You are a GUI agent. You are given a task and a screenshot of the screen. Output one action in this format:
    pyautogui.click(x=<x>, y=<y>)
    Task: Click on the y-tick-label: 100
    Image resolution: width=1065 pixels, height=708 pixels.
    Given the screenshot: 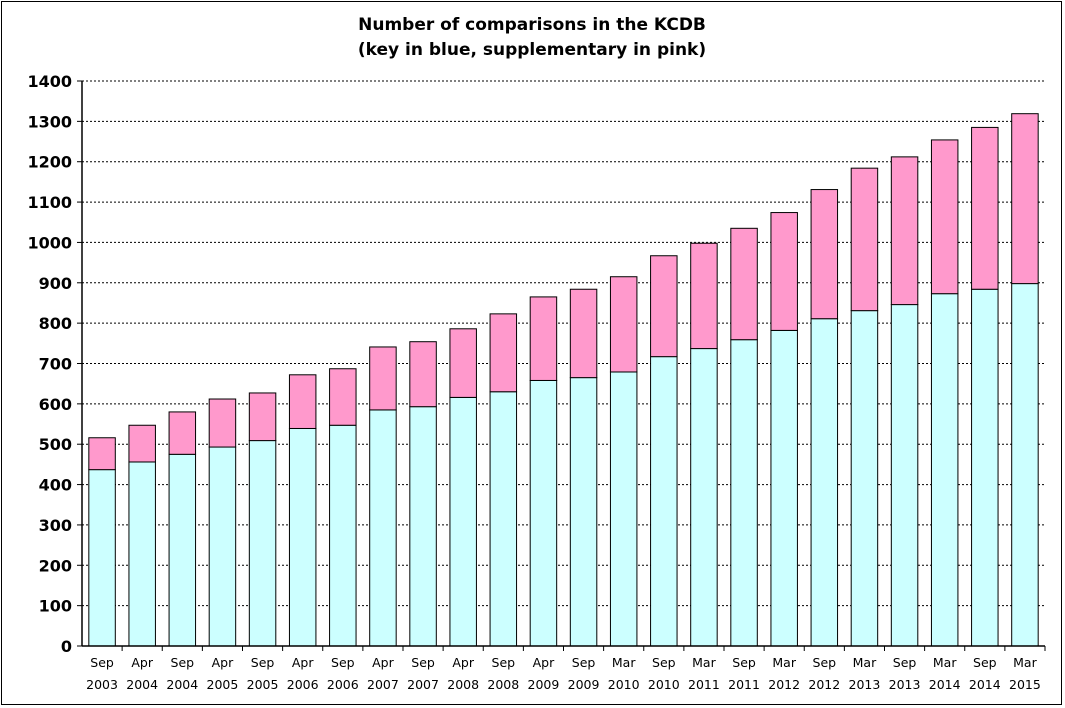 What is the action you would take?
    pyautogui.click(x=55, y=606)
    